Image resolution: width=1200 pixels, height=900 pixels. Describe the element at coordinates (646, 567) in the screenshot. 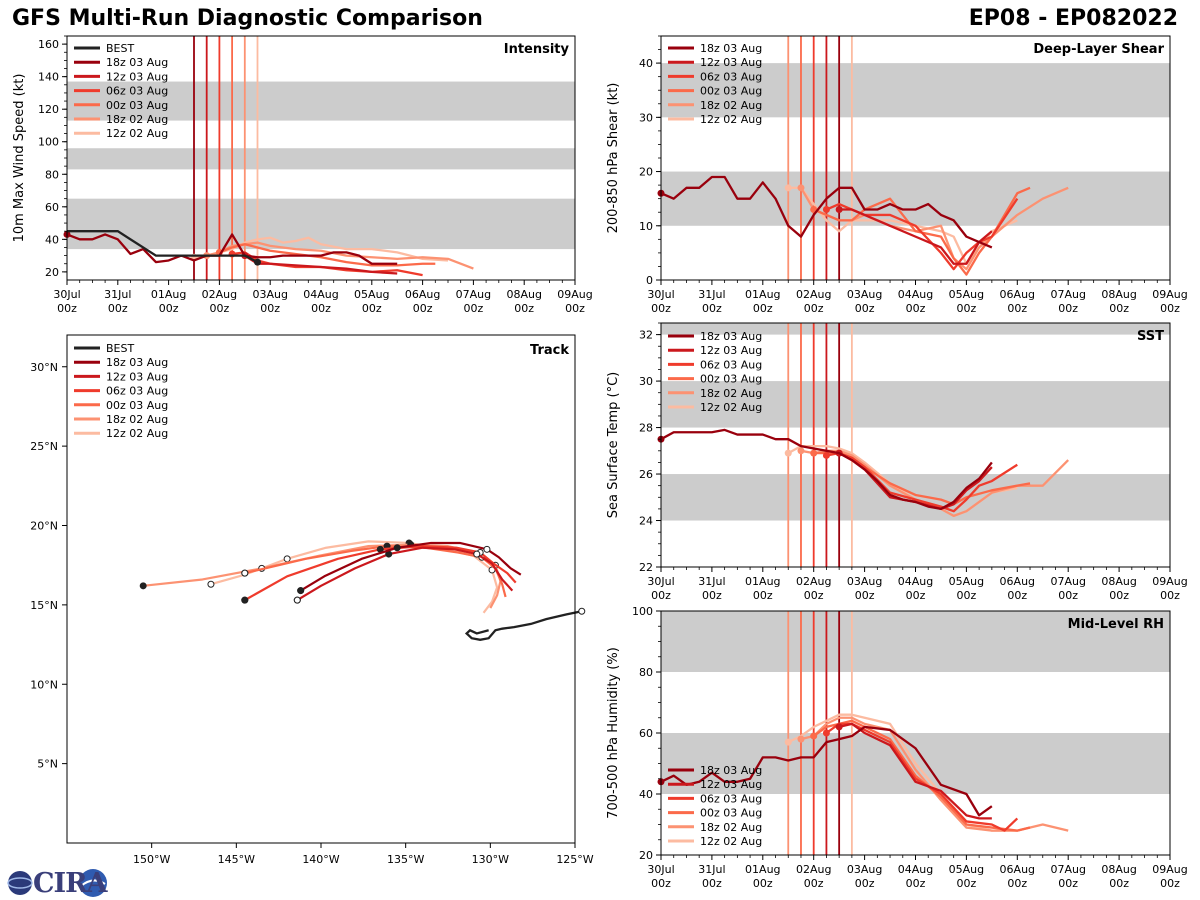

I see `sst-ytick-label: 22` at that location.